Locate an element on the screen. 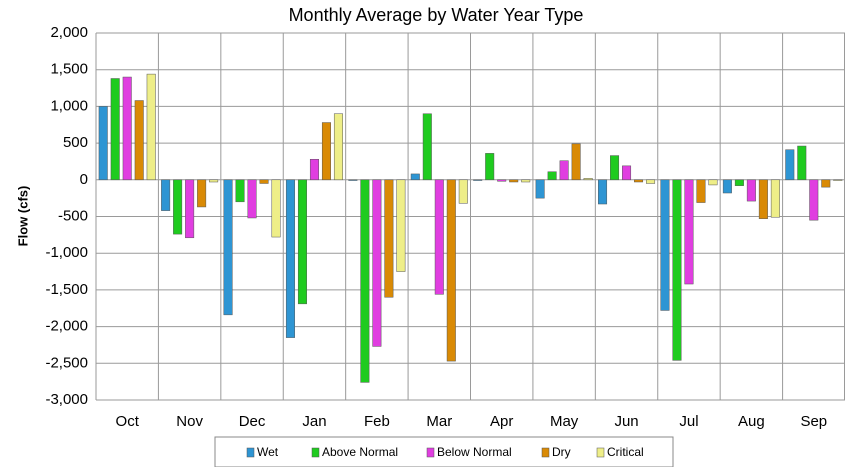 The width and height of the screenshot is (845, 467). legend is located at coordinates (444, 451).